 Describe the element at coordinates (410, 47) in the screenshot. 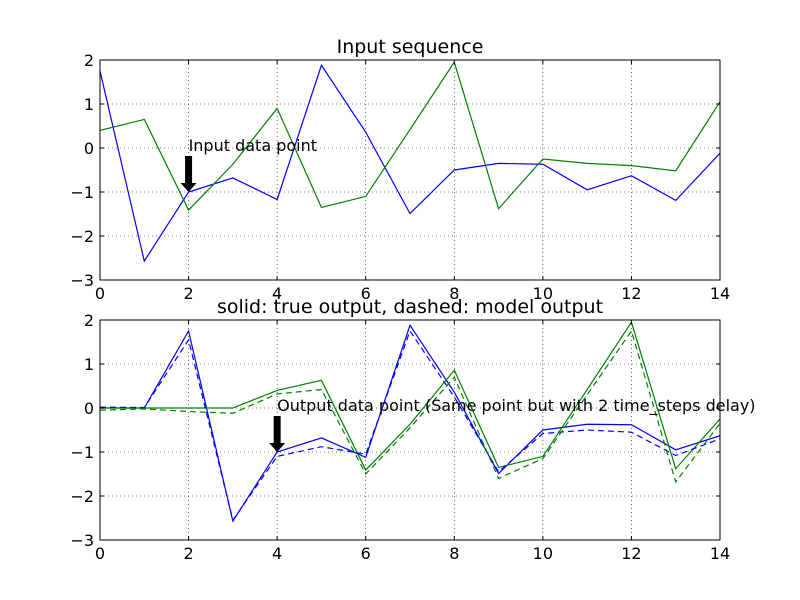

I see `chart-title: Input sequence` at that location.